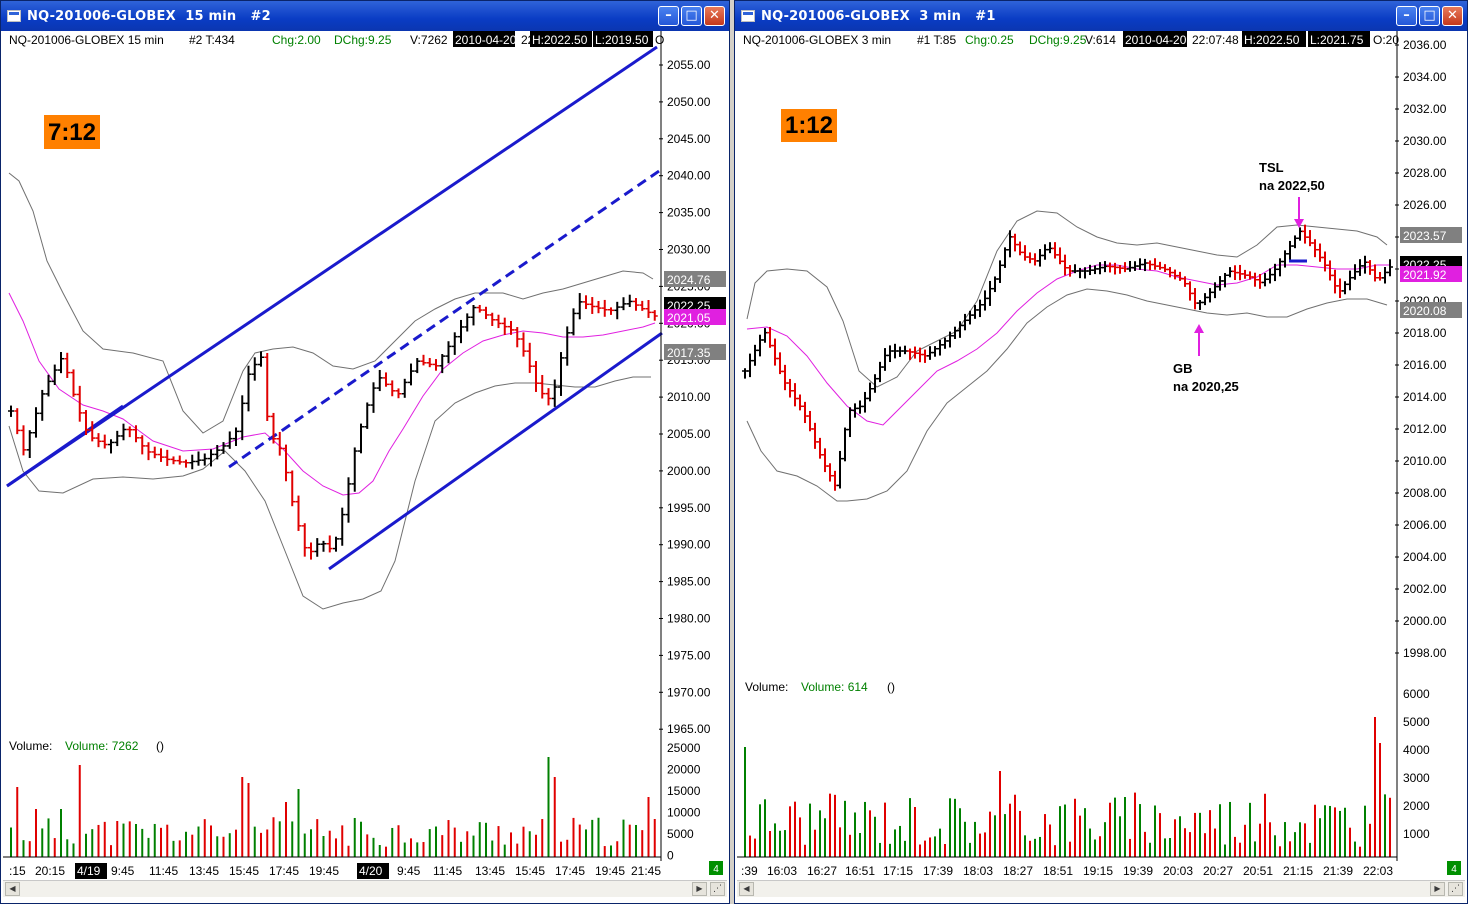 The width and height of the screenshot is (1468, 904). I want to click on date-marker-label: 4/19, so click(89, 871).